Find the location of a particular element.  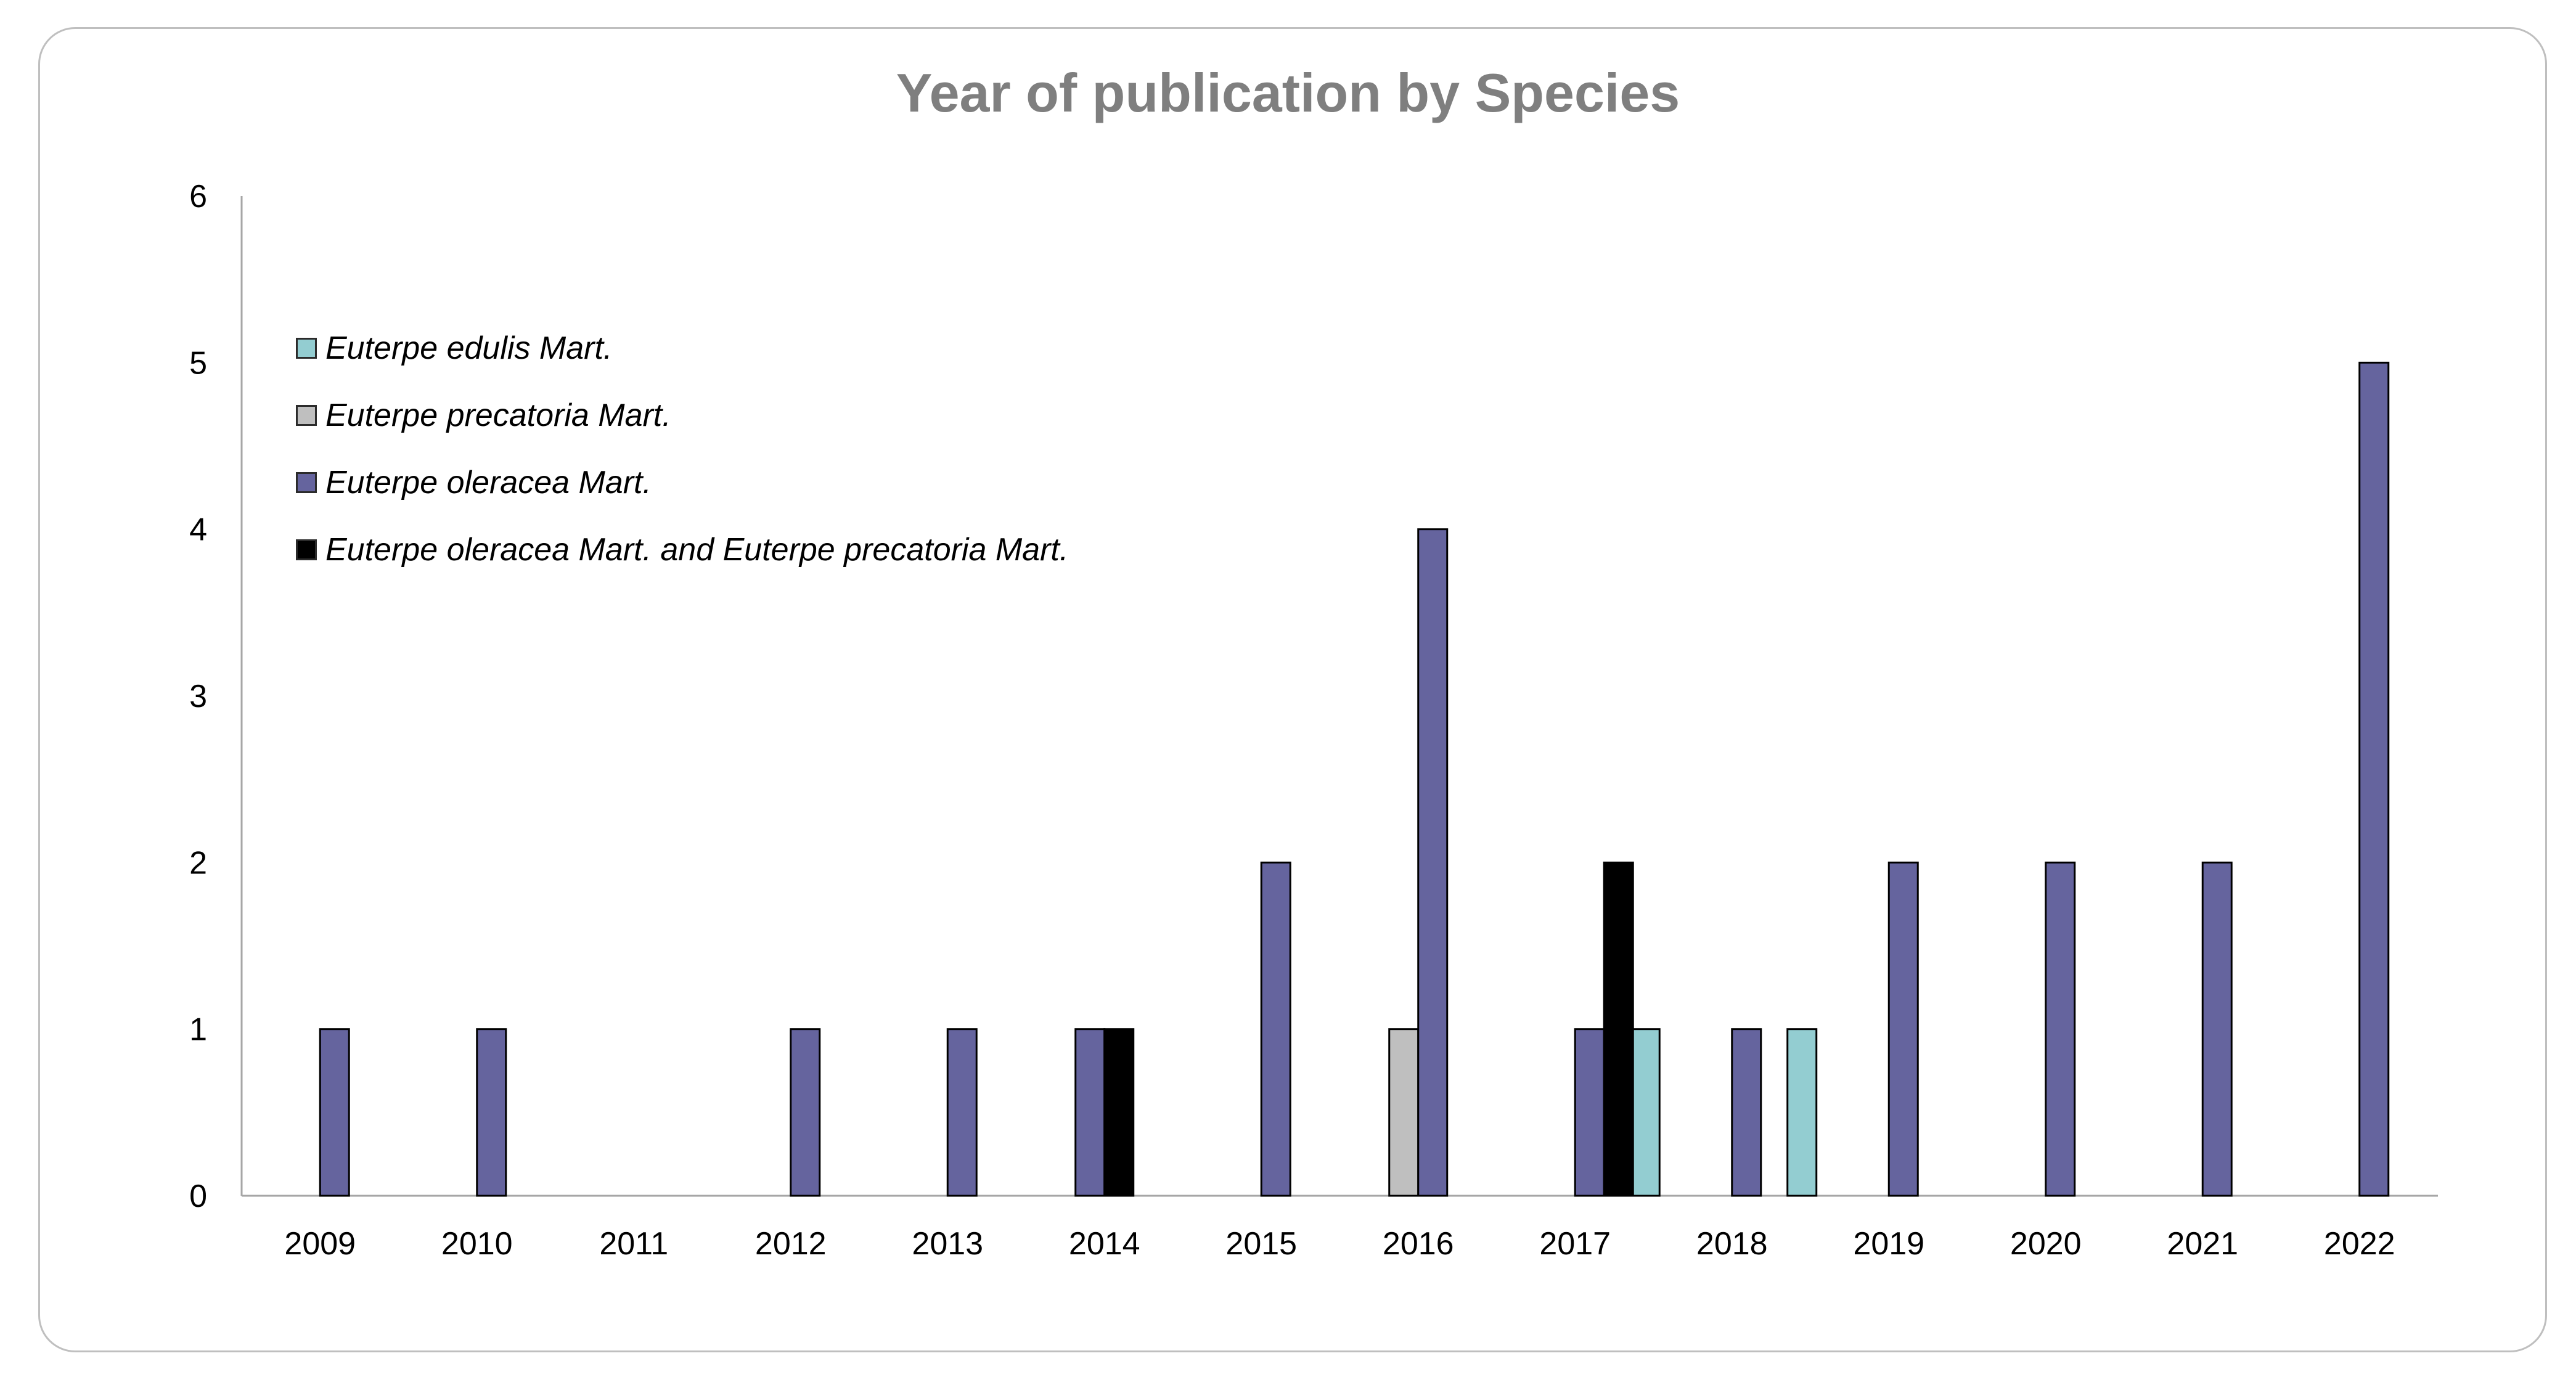

y-tick-label: 0 is located at coordinates (198, 1196).